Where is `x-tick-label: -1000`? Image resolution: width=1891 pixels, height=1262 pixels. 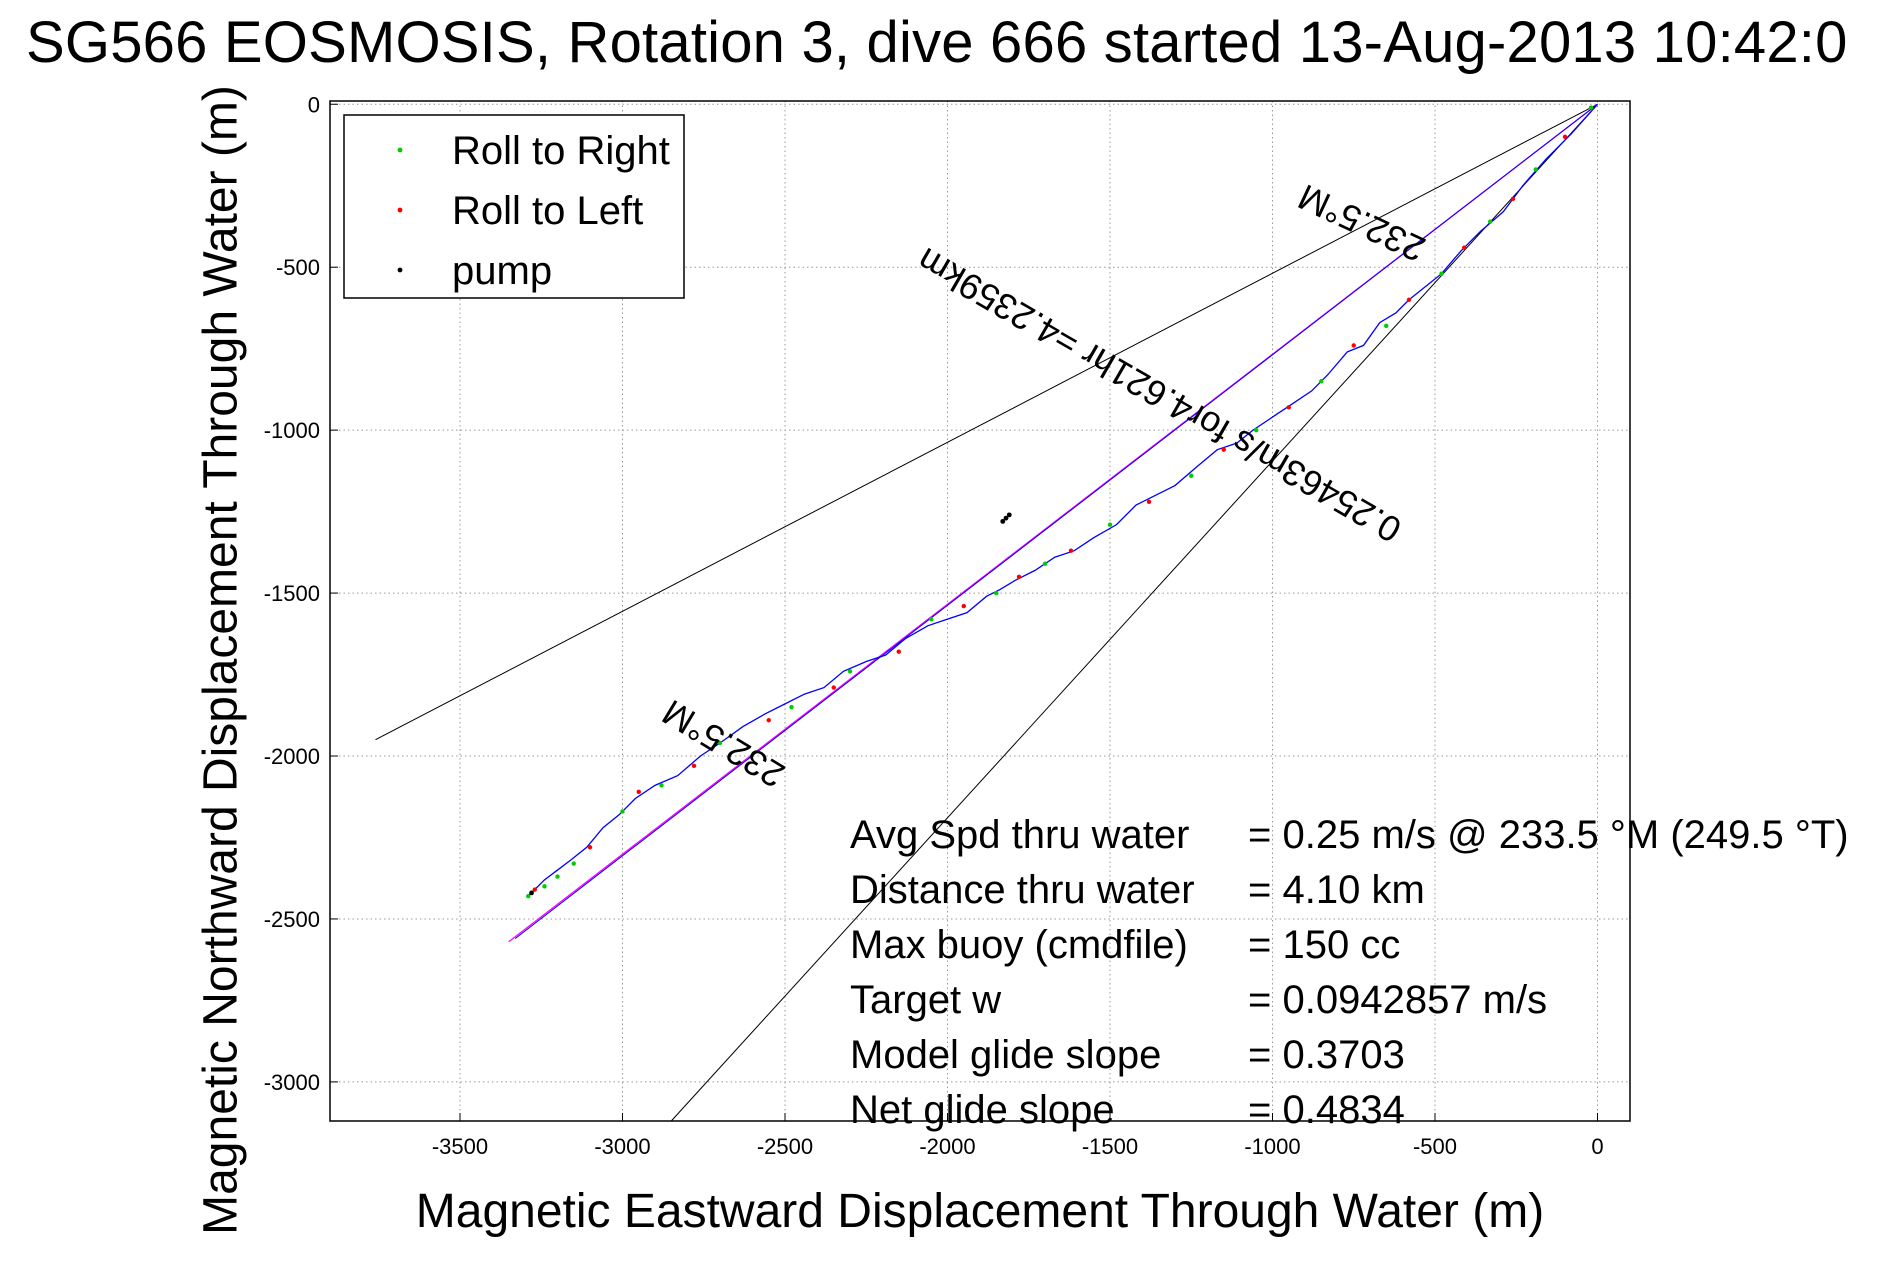 x-tick-label: -1000 is located at coordinates (1272, 1146).